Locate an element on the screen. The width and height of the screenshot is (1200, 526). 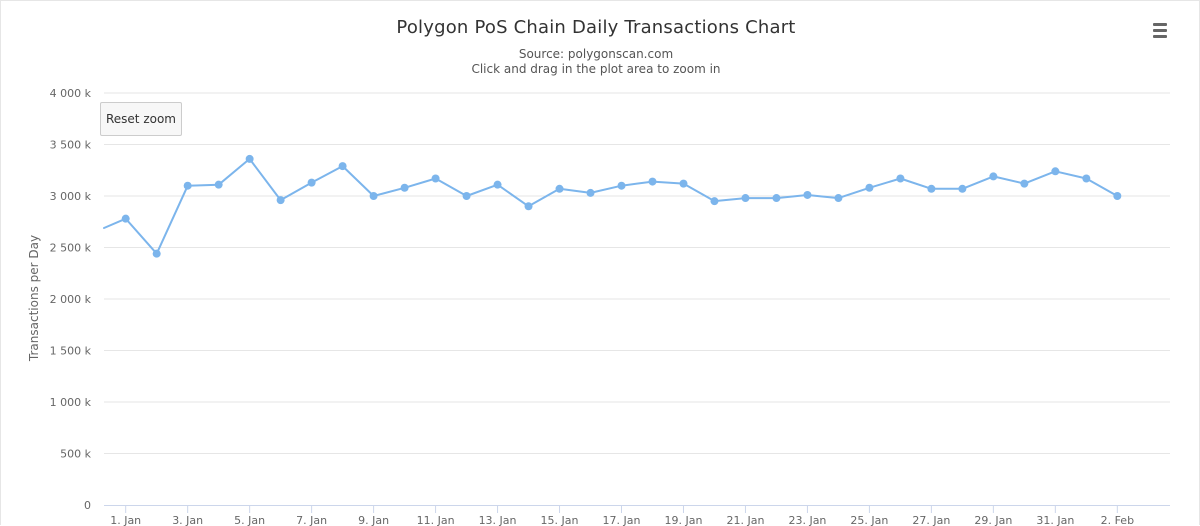
y-tick-label: 4 000 k is located at coordinates (71, 93).